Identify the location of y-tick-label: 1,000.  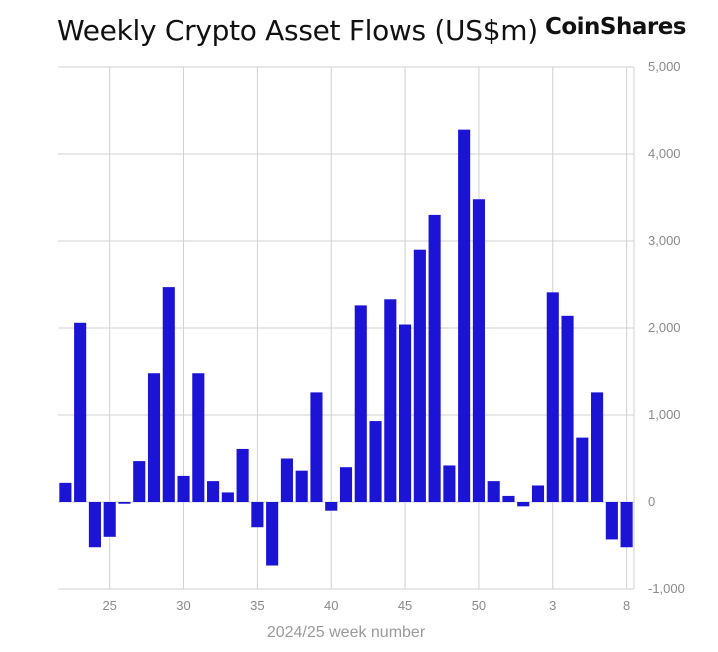
(664, 414).